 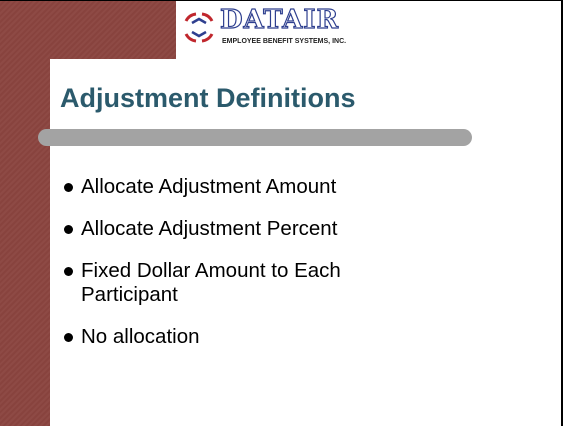 I want to click on bullet-item: Allocate Adjustment Amount, so click(x=229, y=187).